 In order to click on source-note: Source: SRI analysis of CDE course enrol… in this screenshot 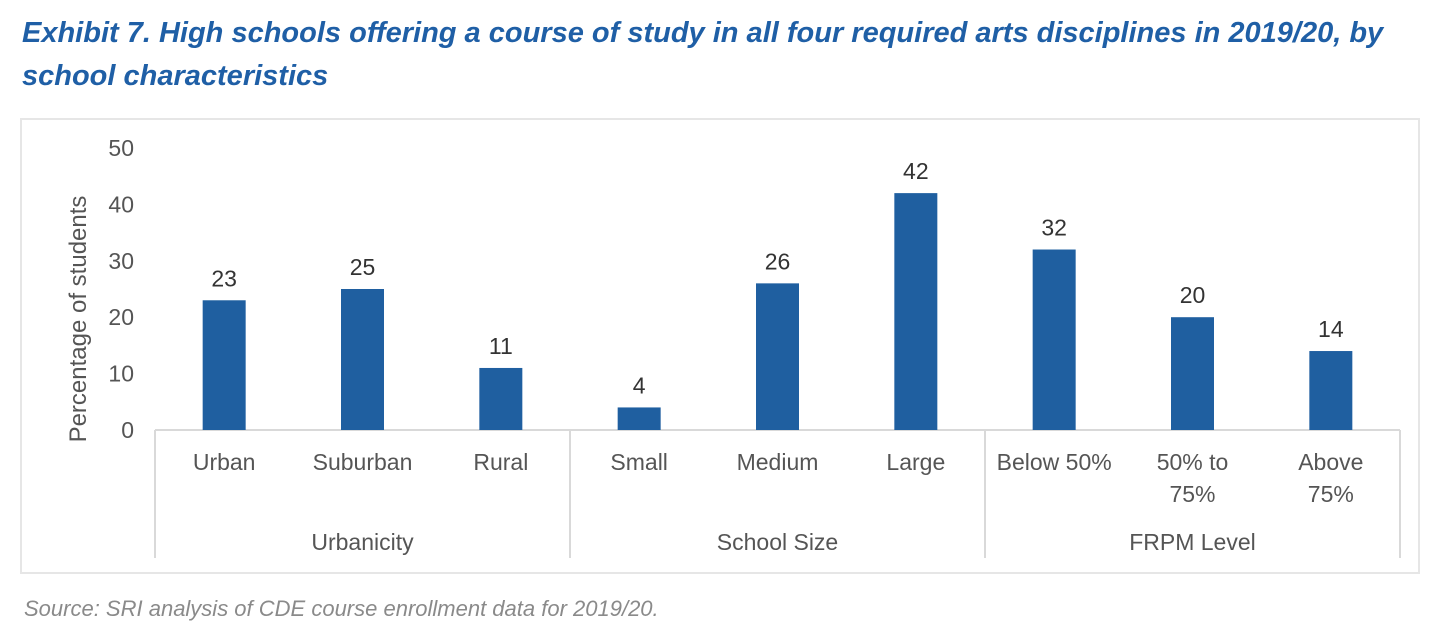, I will do `click(341, 608)`.